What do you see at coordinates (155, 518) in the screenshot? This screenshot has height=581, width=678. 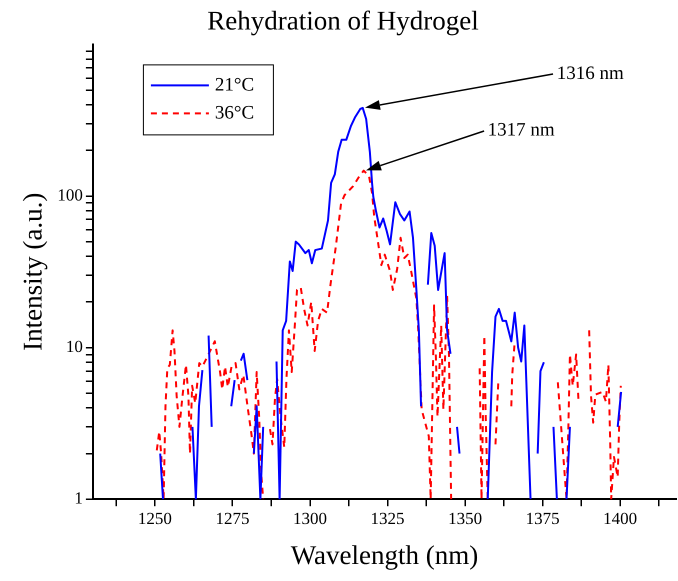 I see `x-tick-label: 1250` at bounding box center [155, 518].